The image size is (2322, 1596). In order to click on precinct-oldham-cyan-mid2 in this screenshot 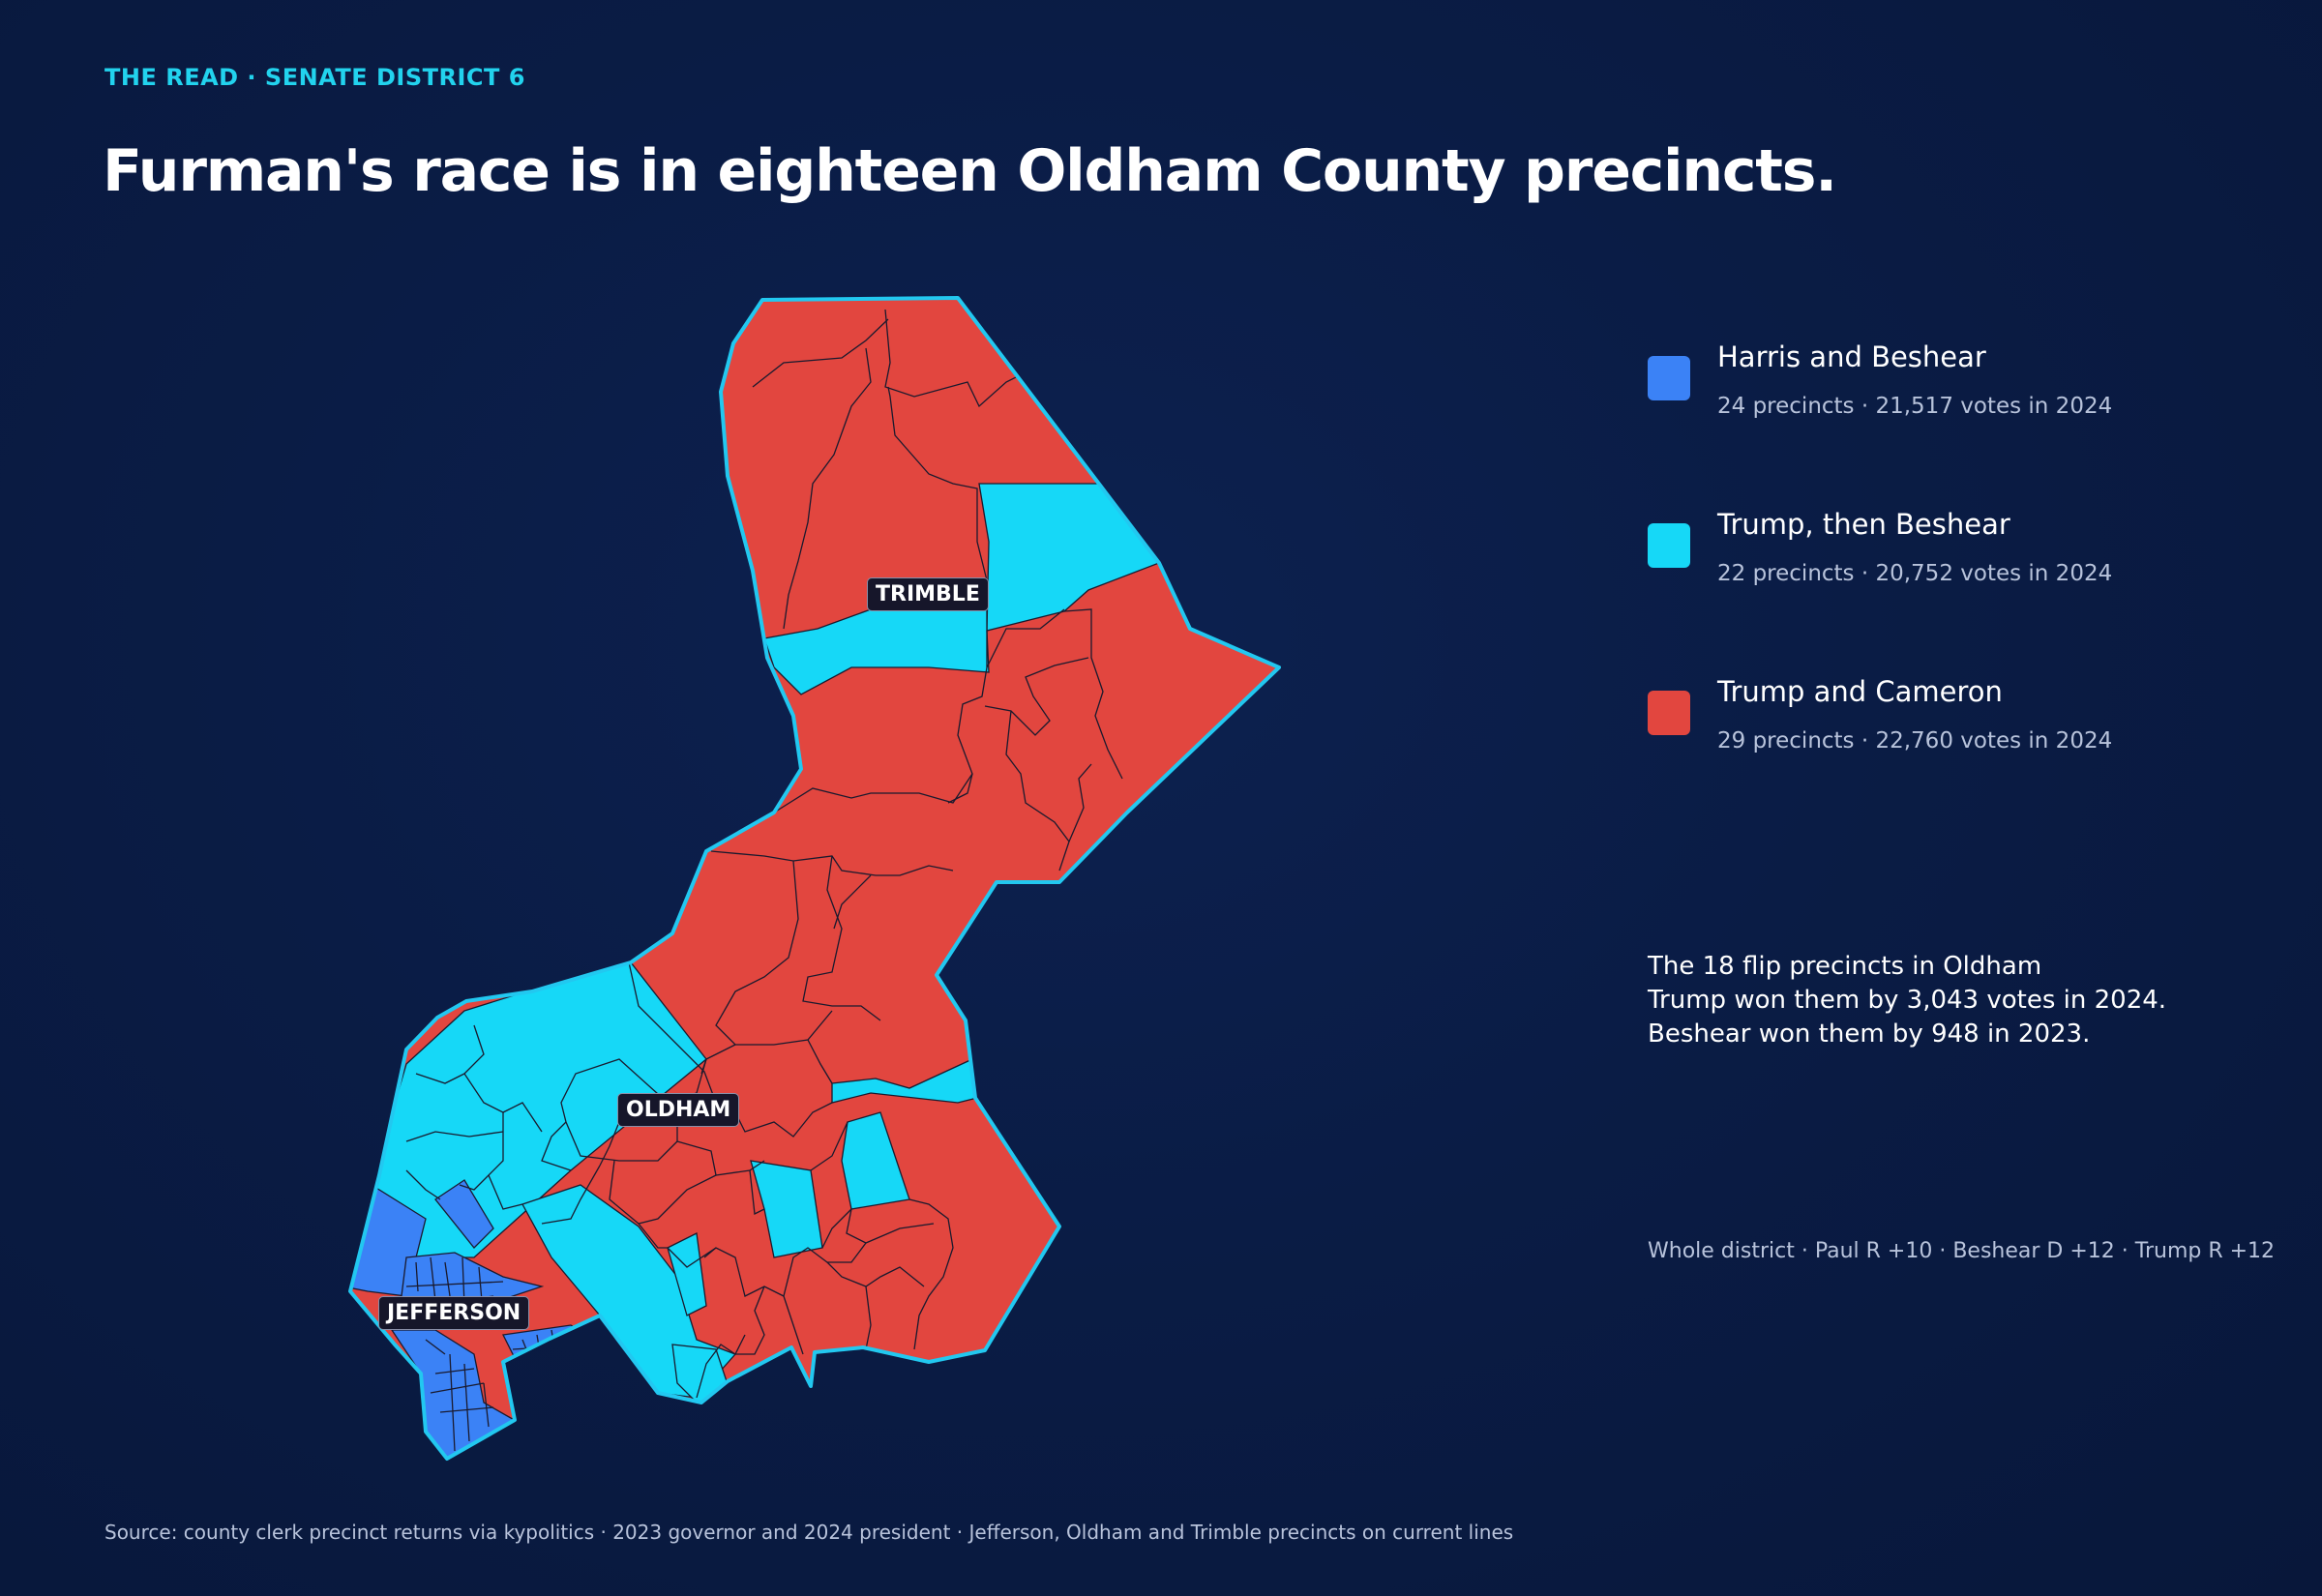, I will do `click(875, 1160)`.